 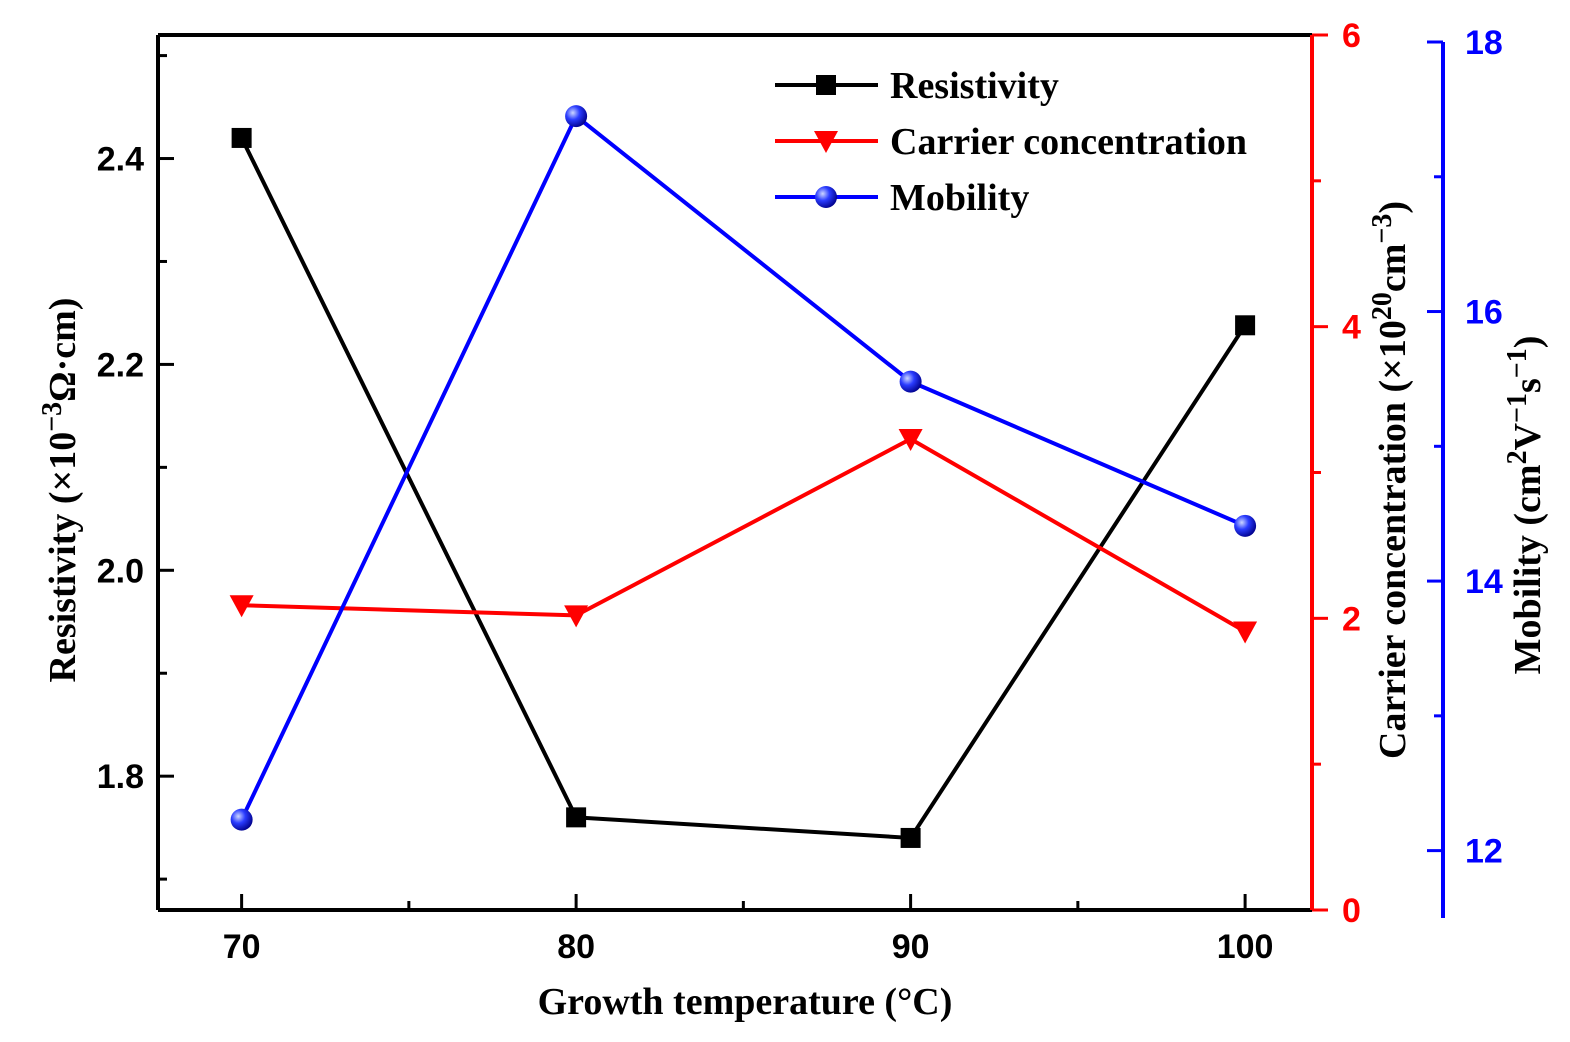 I want to click on x-tick-label: 100, so click(x=1245, y=947).